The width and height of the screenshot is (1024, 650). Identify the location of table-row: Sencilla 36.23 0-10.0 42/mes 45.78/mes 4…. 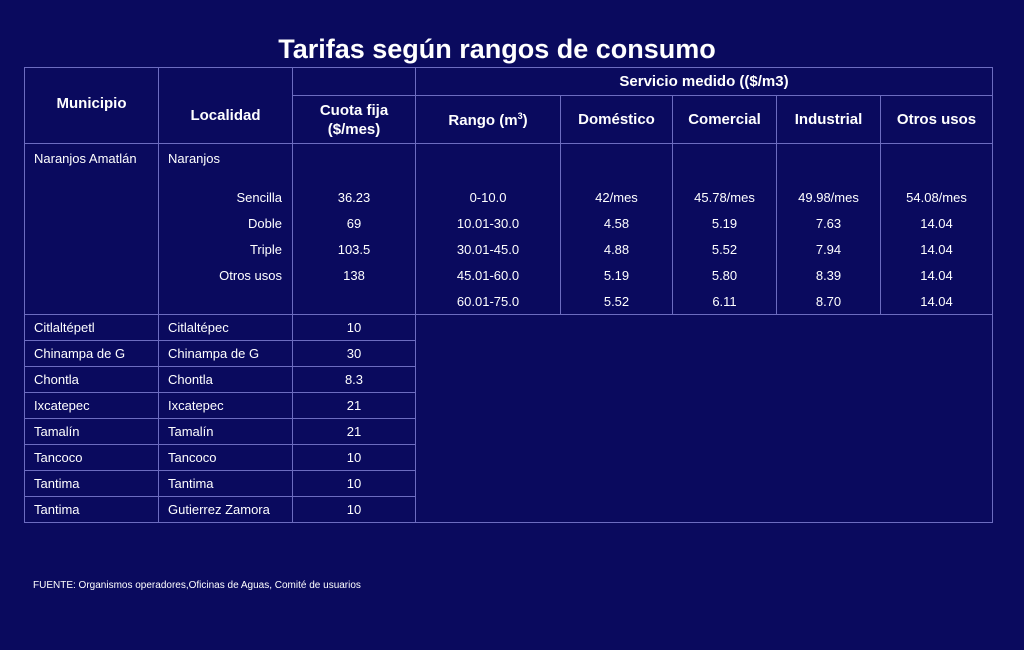
(509, 197).